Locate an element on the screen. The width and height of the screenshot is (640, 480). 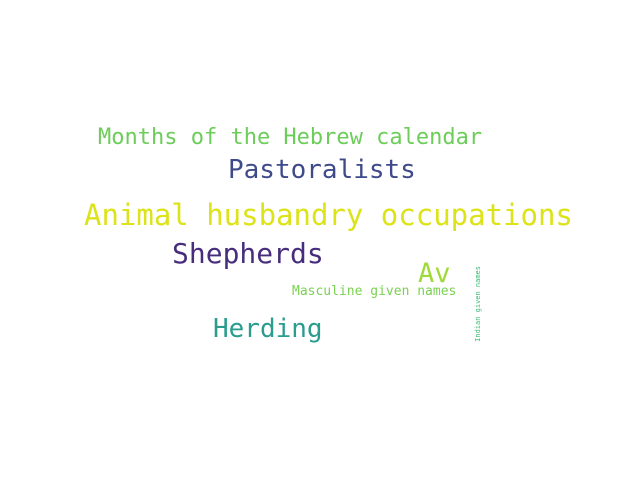
word-masculine-given-names: Masculine given names is located at coordinates (374, 291).